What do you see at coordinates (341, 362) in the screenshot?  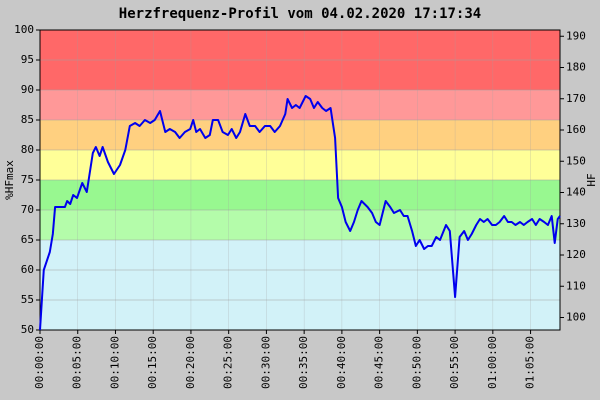 I see `x-tick-label: 00:40:00` at bounding box center [341, 362].